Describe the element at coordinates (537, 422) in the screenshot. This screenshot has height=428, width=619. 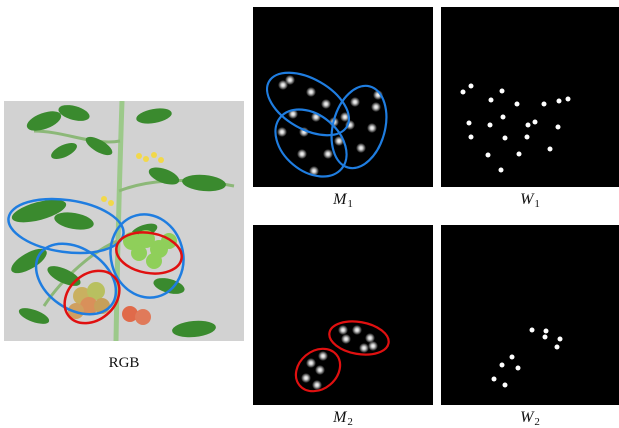
I see `w2-caption-sub: 2` at that location.